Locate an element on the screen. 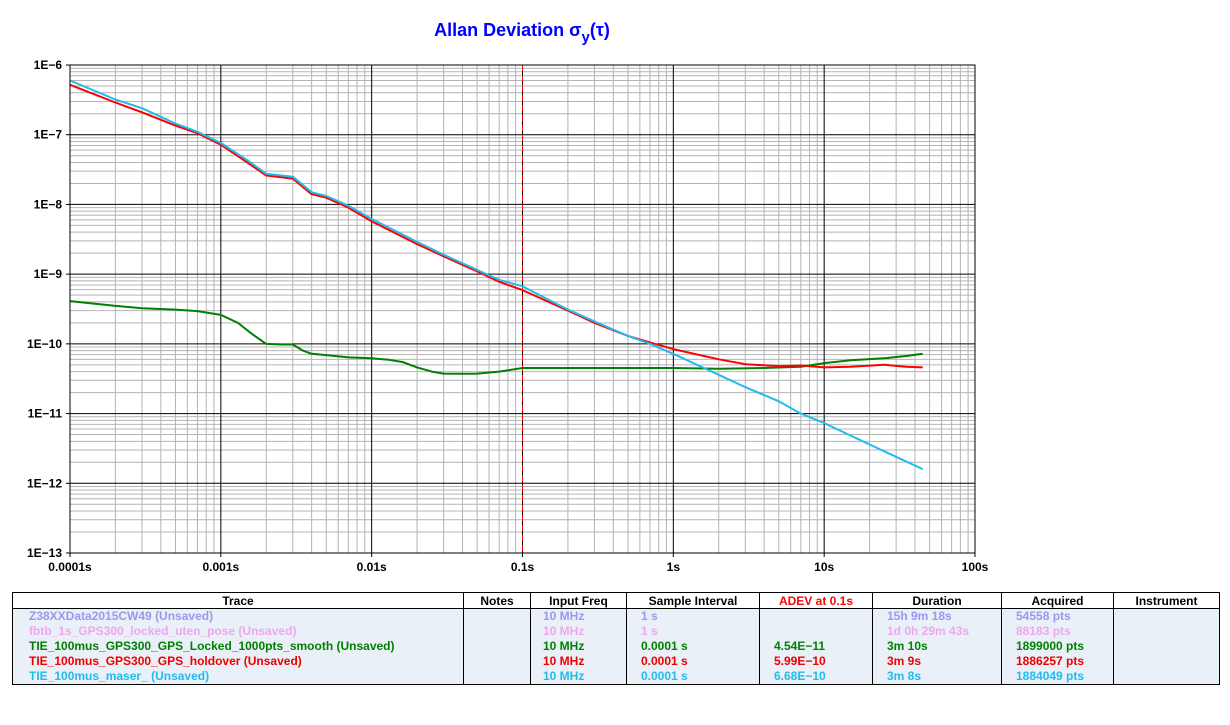  x-tick-label: 0.0001s is located at coordinates (70, 567).